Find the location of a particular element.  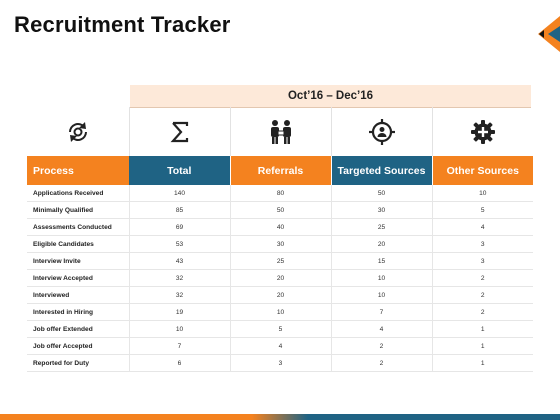

table-row: Assessments Conducted 69 40 25 4 is located at coordinates (280, 227).